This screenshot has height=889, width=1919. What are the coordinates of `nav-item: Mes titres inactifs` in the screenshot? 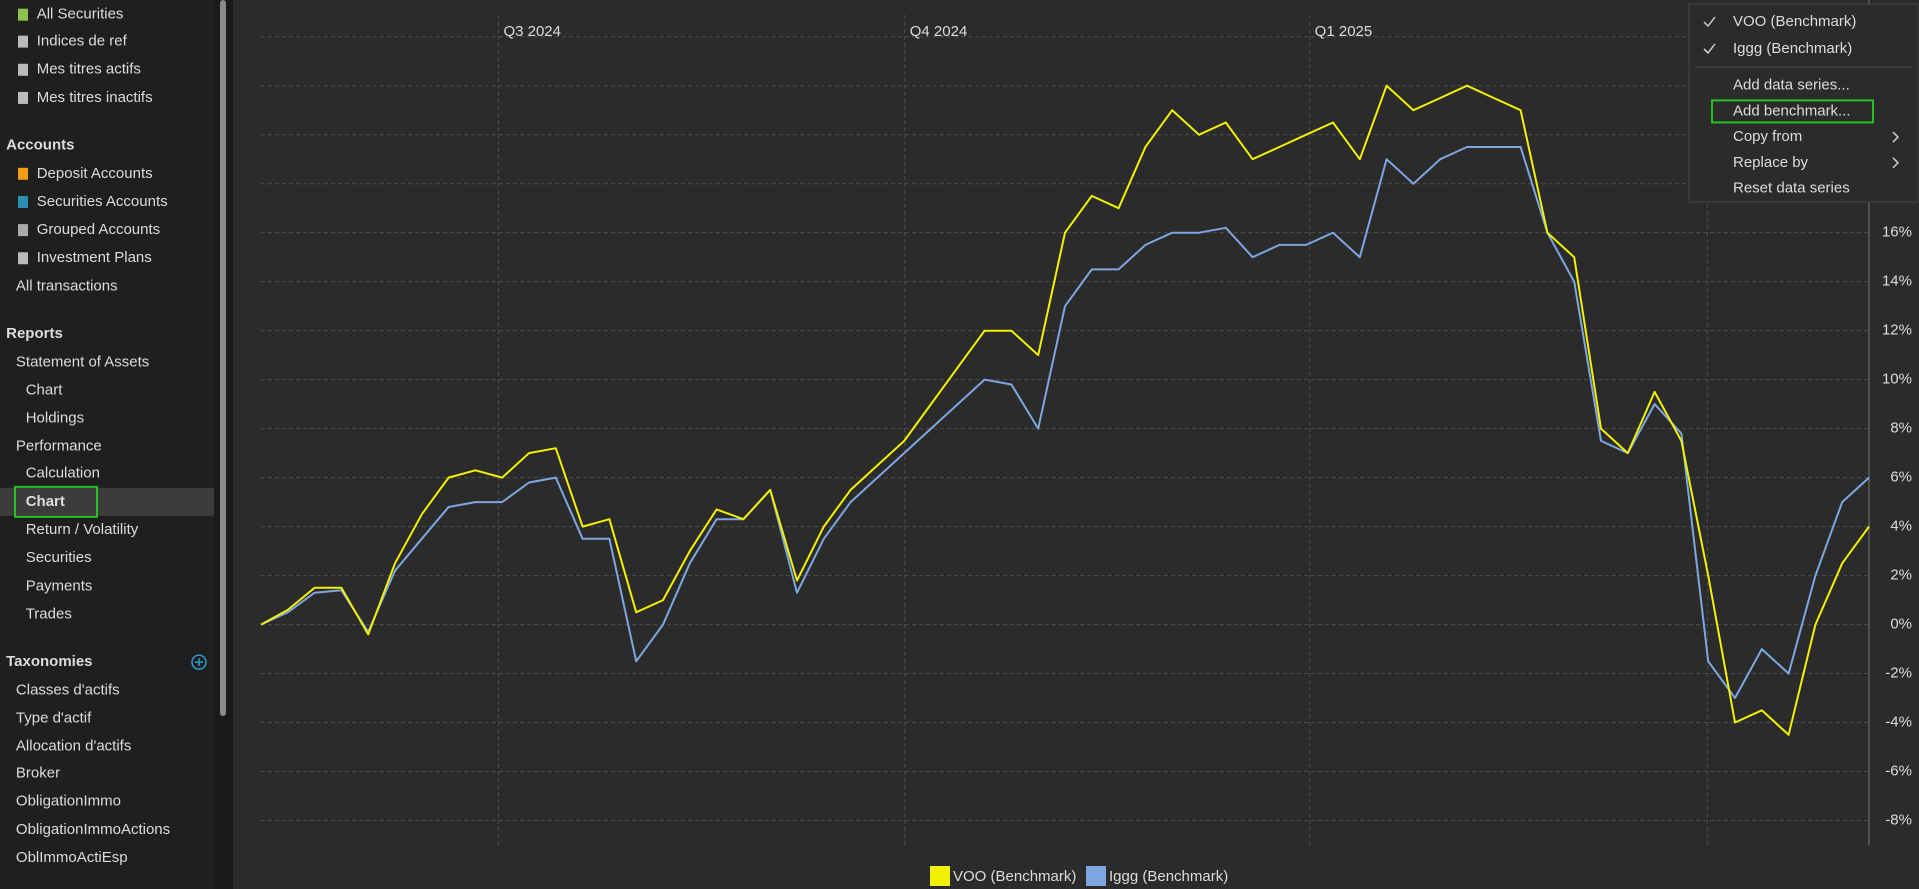 It's located at (95, 97).